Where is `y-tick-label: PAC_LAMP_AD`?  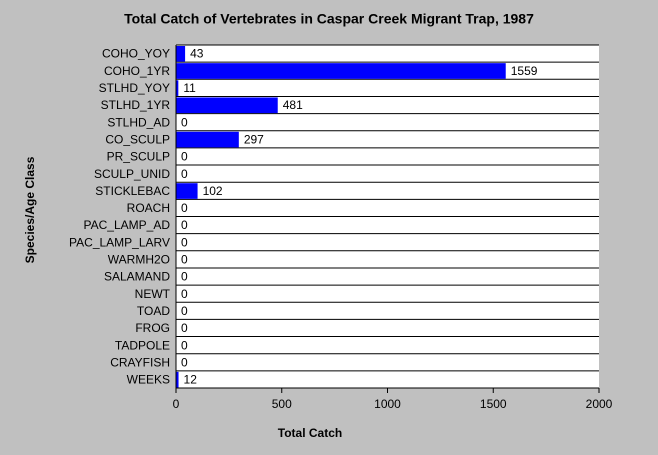 y-tick-label: PAC_LAMP_AD is located at coordinates (127, 225).